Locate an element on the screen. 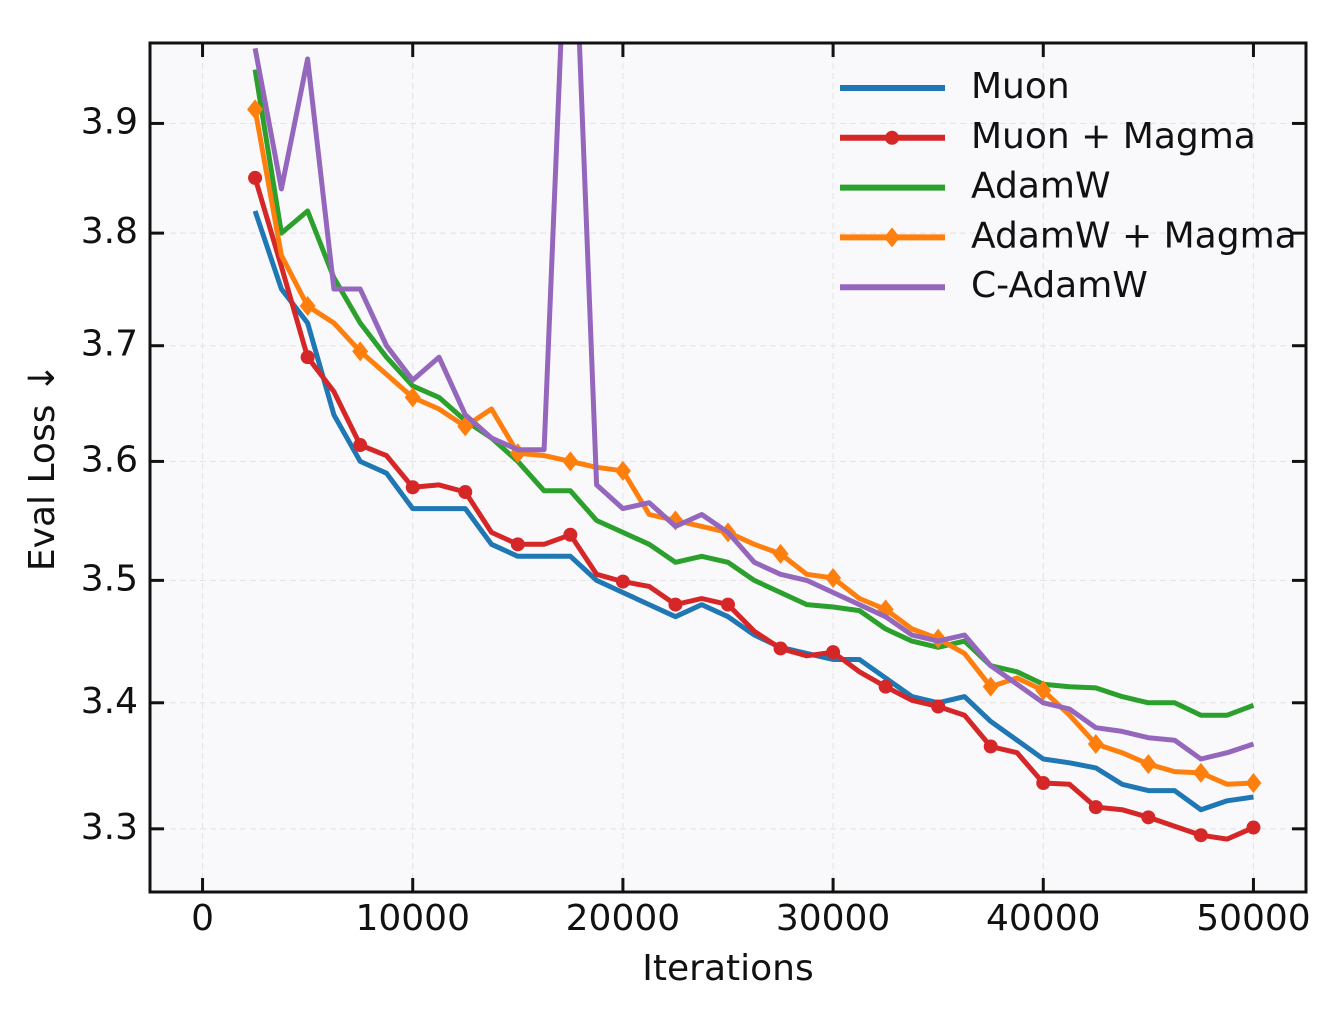 Image resolution: width=1338 pixels, height=1022 pixels. y-tick-label: 3.7 is located at coordinates (109, 344).